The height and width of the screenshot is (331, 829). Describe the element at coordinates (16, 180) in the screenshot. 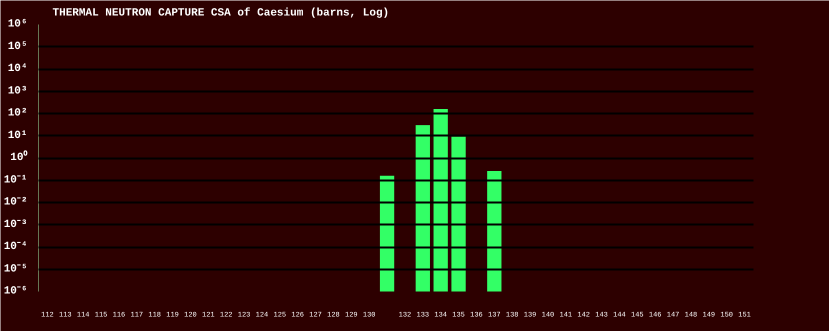

I see `y-tick-label: 10⁻¹` at that location.